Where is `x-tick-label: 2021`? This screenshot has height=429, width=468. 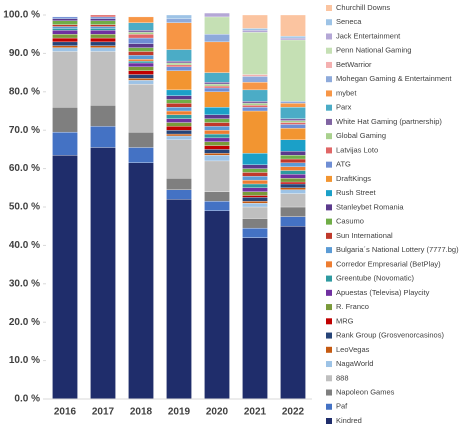
x-tick-label: 2021 is located at coordinates (255, 412).